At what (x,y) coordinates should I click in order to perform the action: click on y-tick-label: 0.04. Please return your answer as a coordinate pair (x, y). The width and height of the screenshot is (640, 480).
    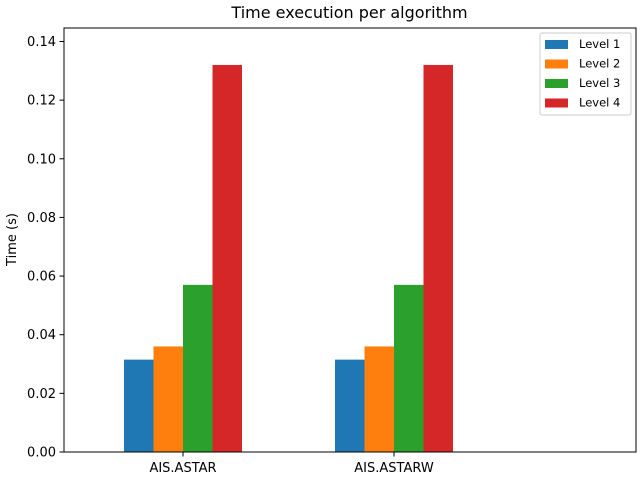
    Looking at the image, I should click on (41, 335).